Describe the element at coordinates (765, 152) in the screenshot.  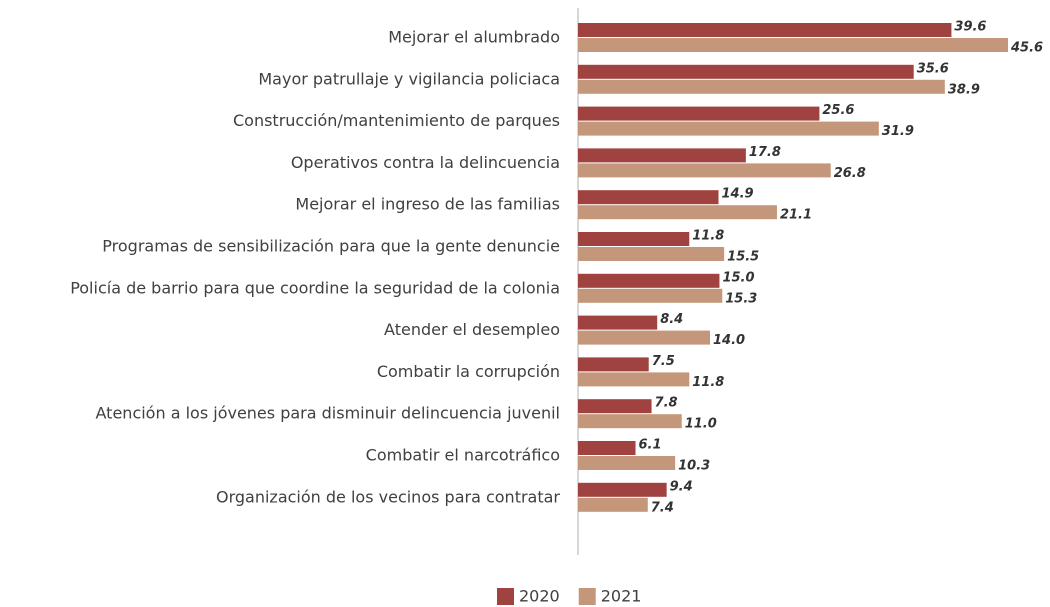
I see `value-label: 17.8` at that location.